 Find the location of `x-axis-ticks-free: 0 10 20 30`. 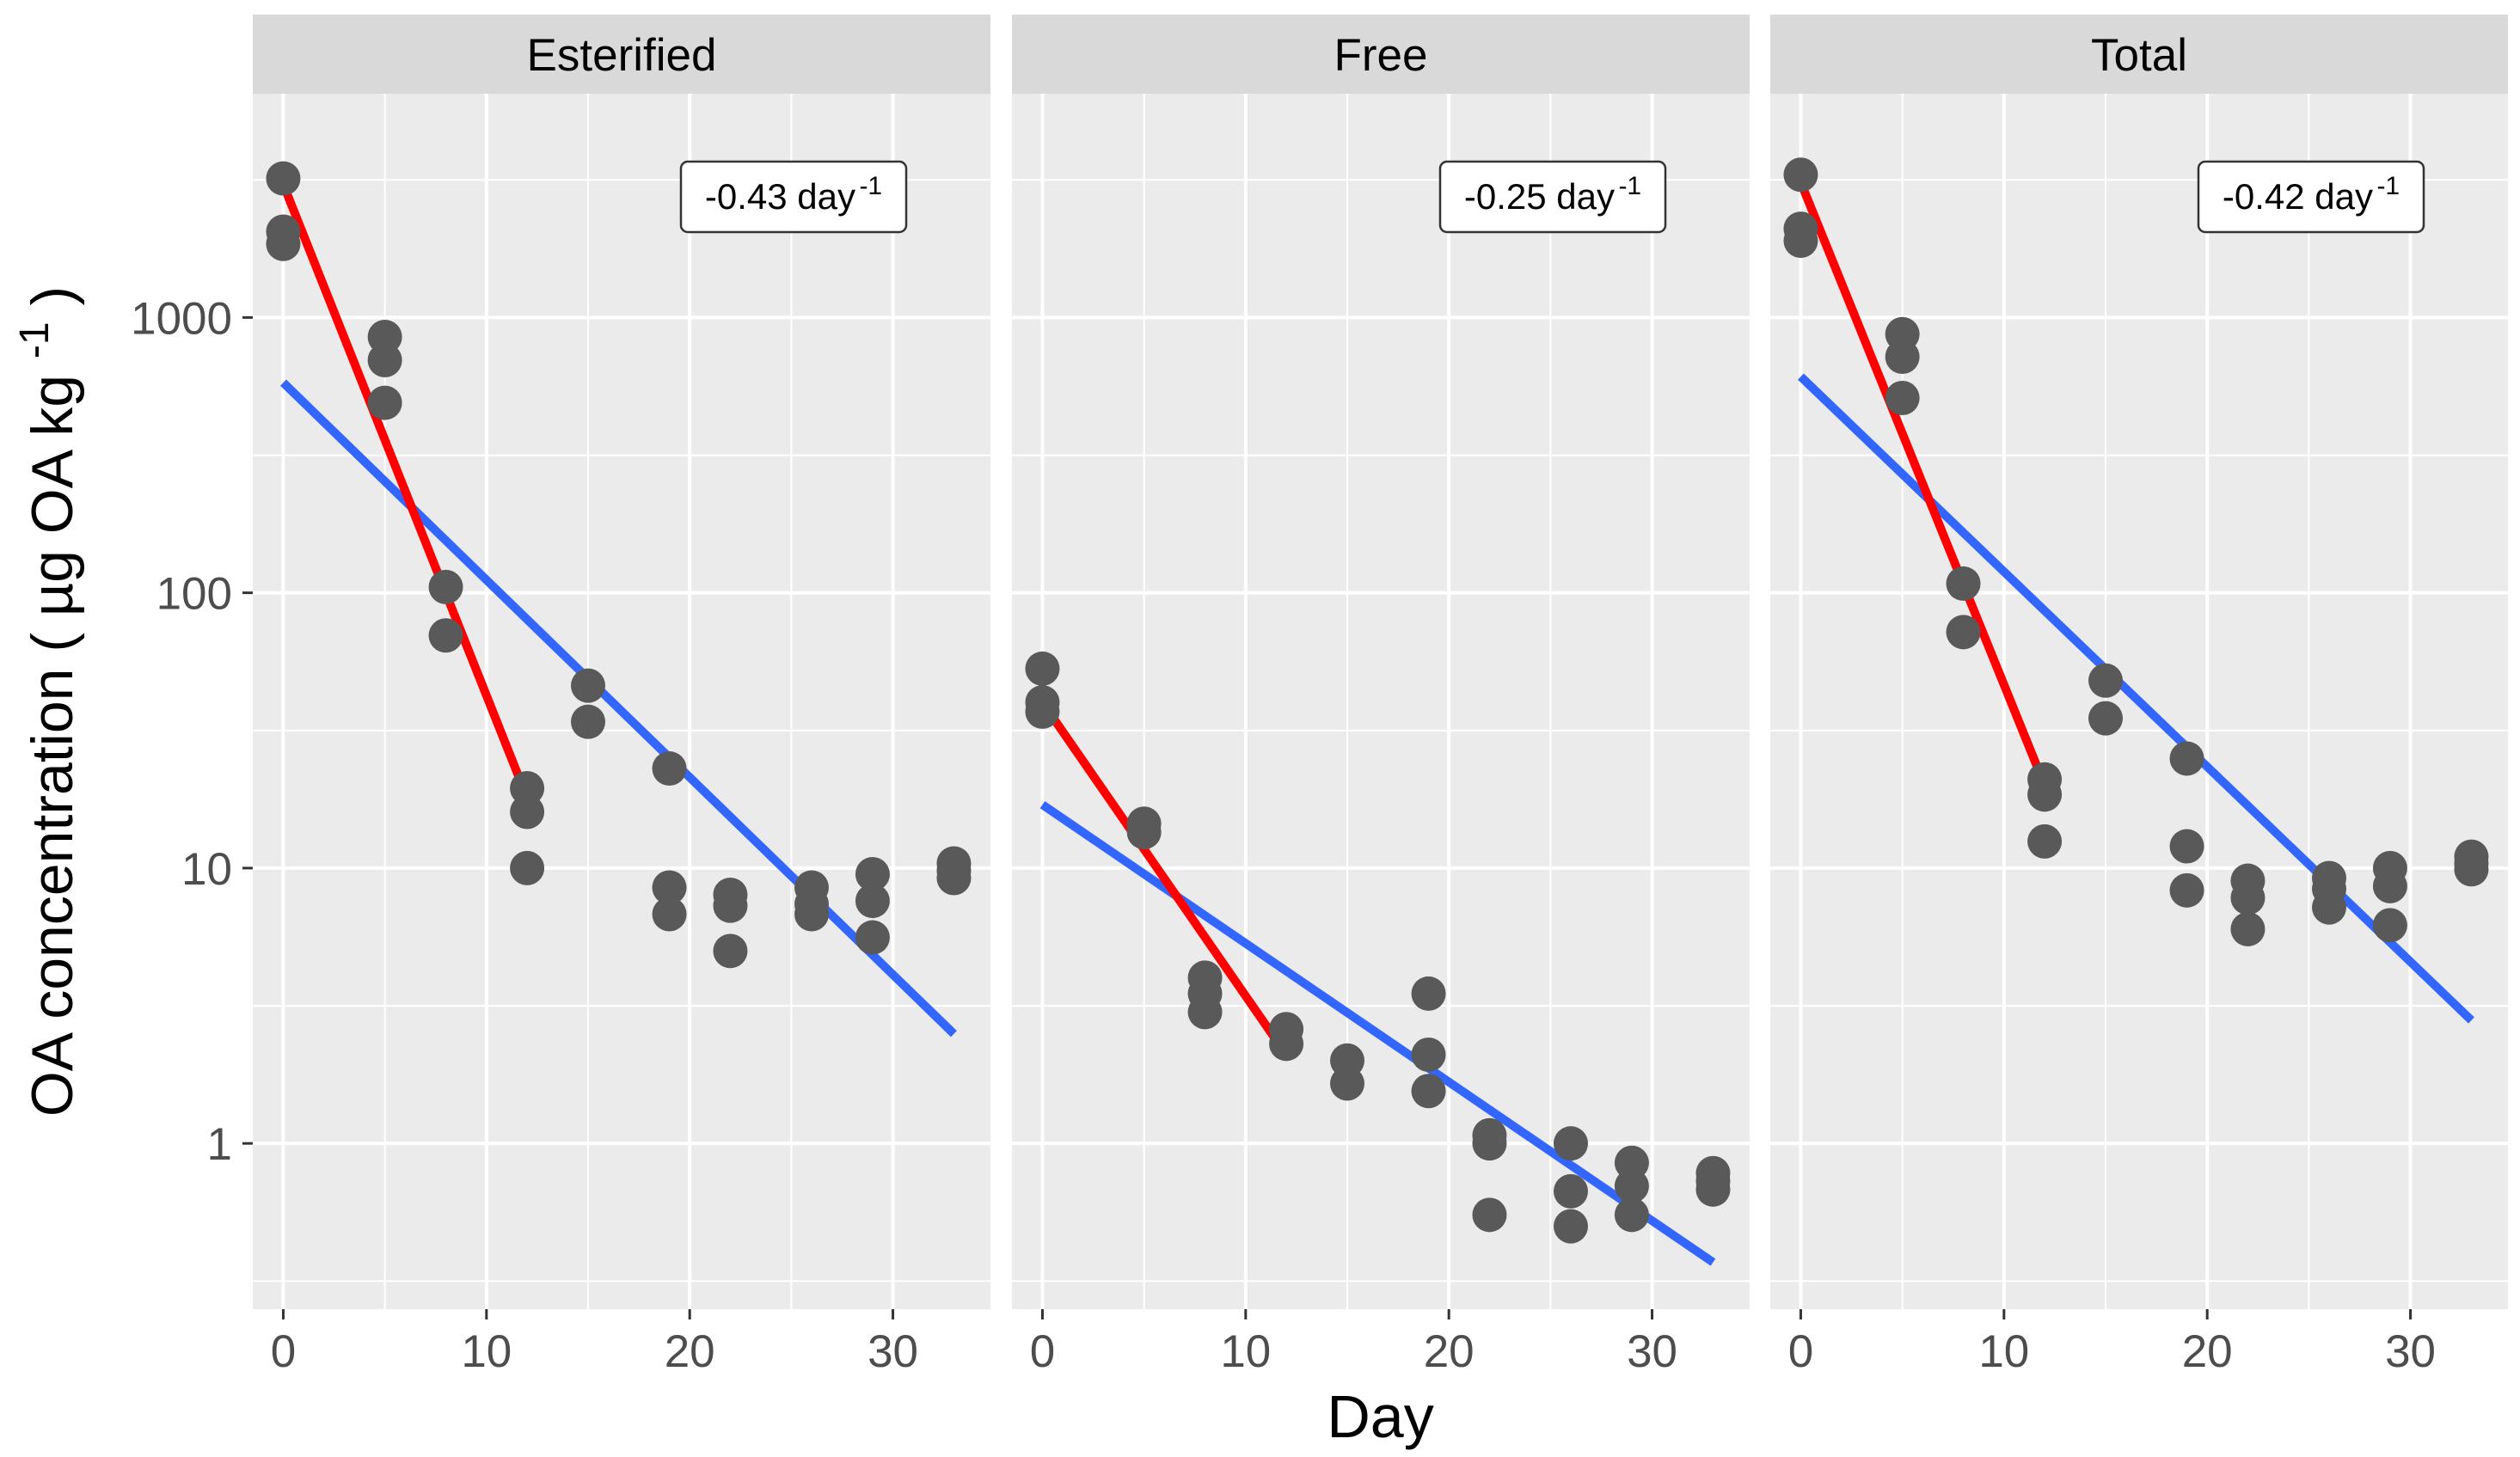

x-axis-ticks-free: 0 10 20 30 is located at coordinates (1353, 1343).